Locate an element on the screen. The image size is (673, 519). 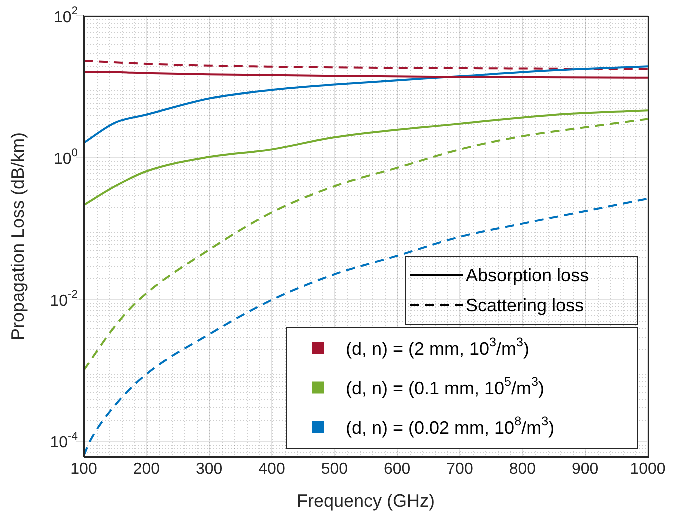
annotation: Scattering loss is located at coordinates (525, 305).